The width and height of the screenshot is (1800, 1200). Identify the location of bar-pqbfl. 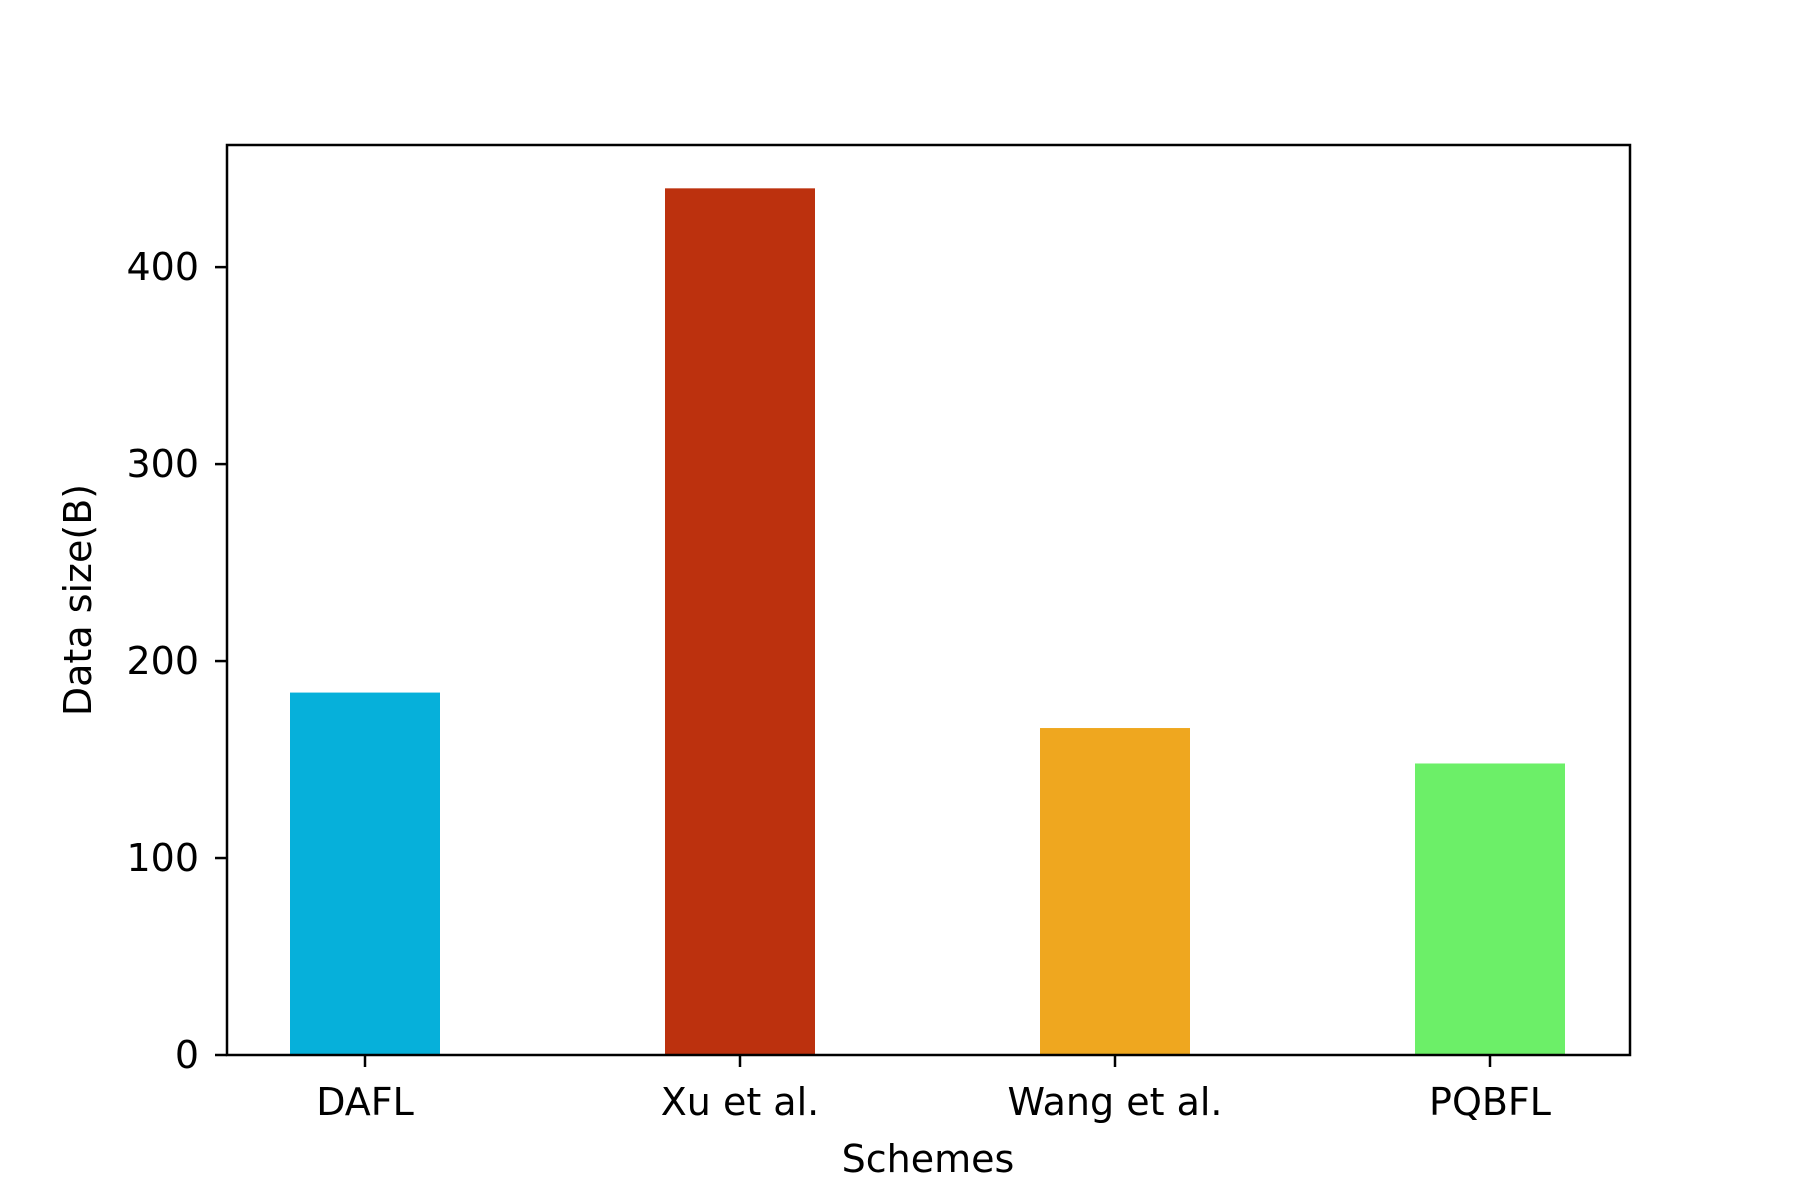
(1490, 909).